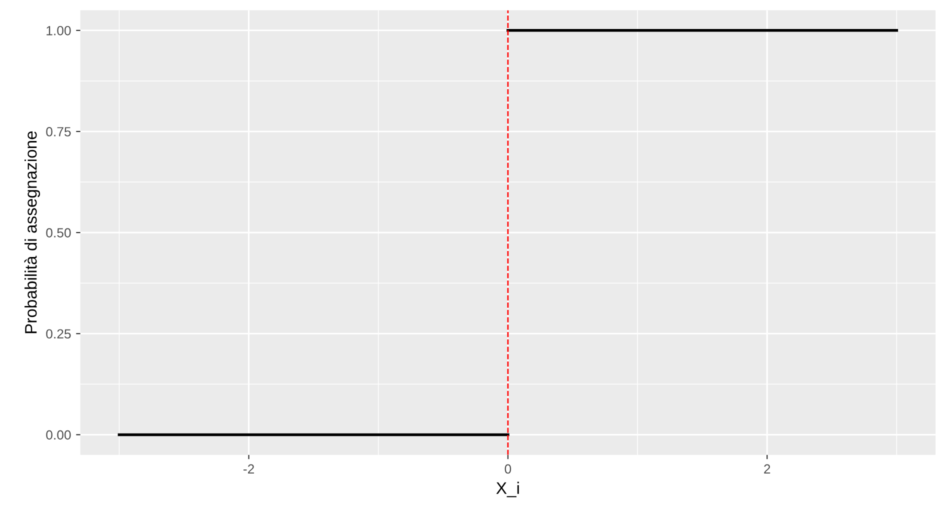 The height and width of the screenshot is (510, 945). I want to click on y-tick-label: 0.75, so click(58, 131).